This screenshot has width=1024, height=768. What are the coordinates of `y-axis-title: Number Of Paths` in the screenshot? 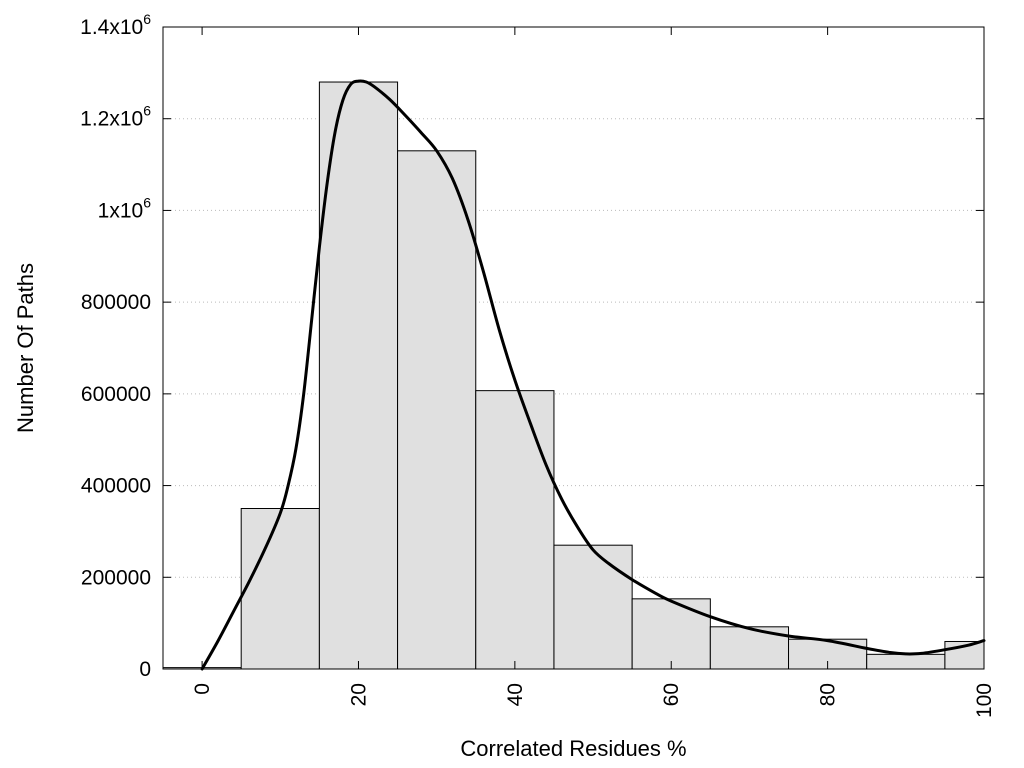 It's located at (25, 348).